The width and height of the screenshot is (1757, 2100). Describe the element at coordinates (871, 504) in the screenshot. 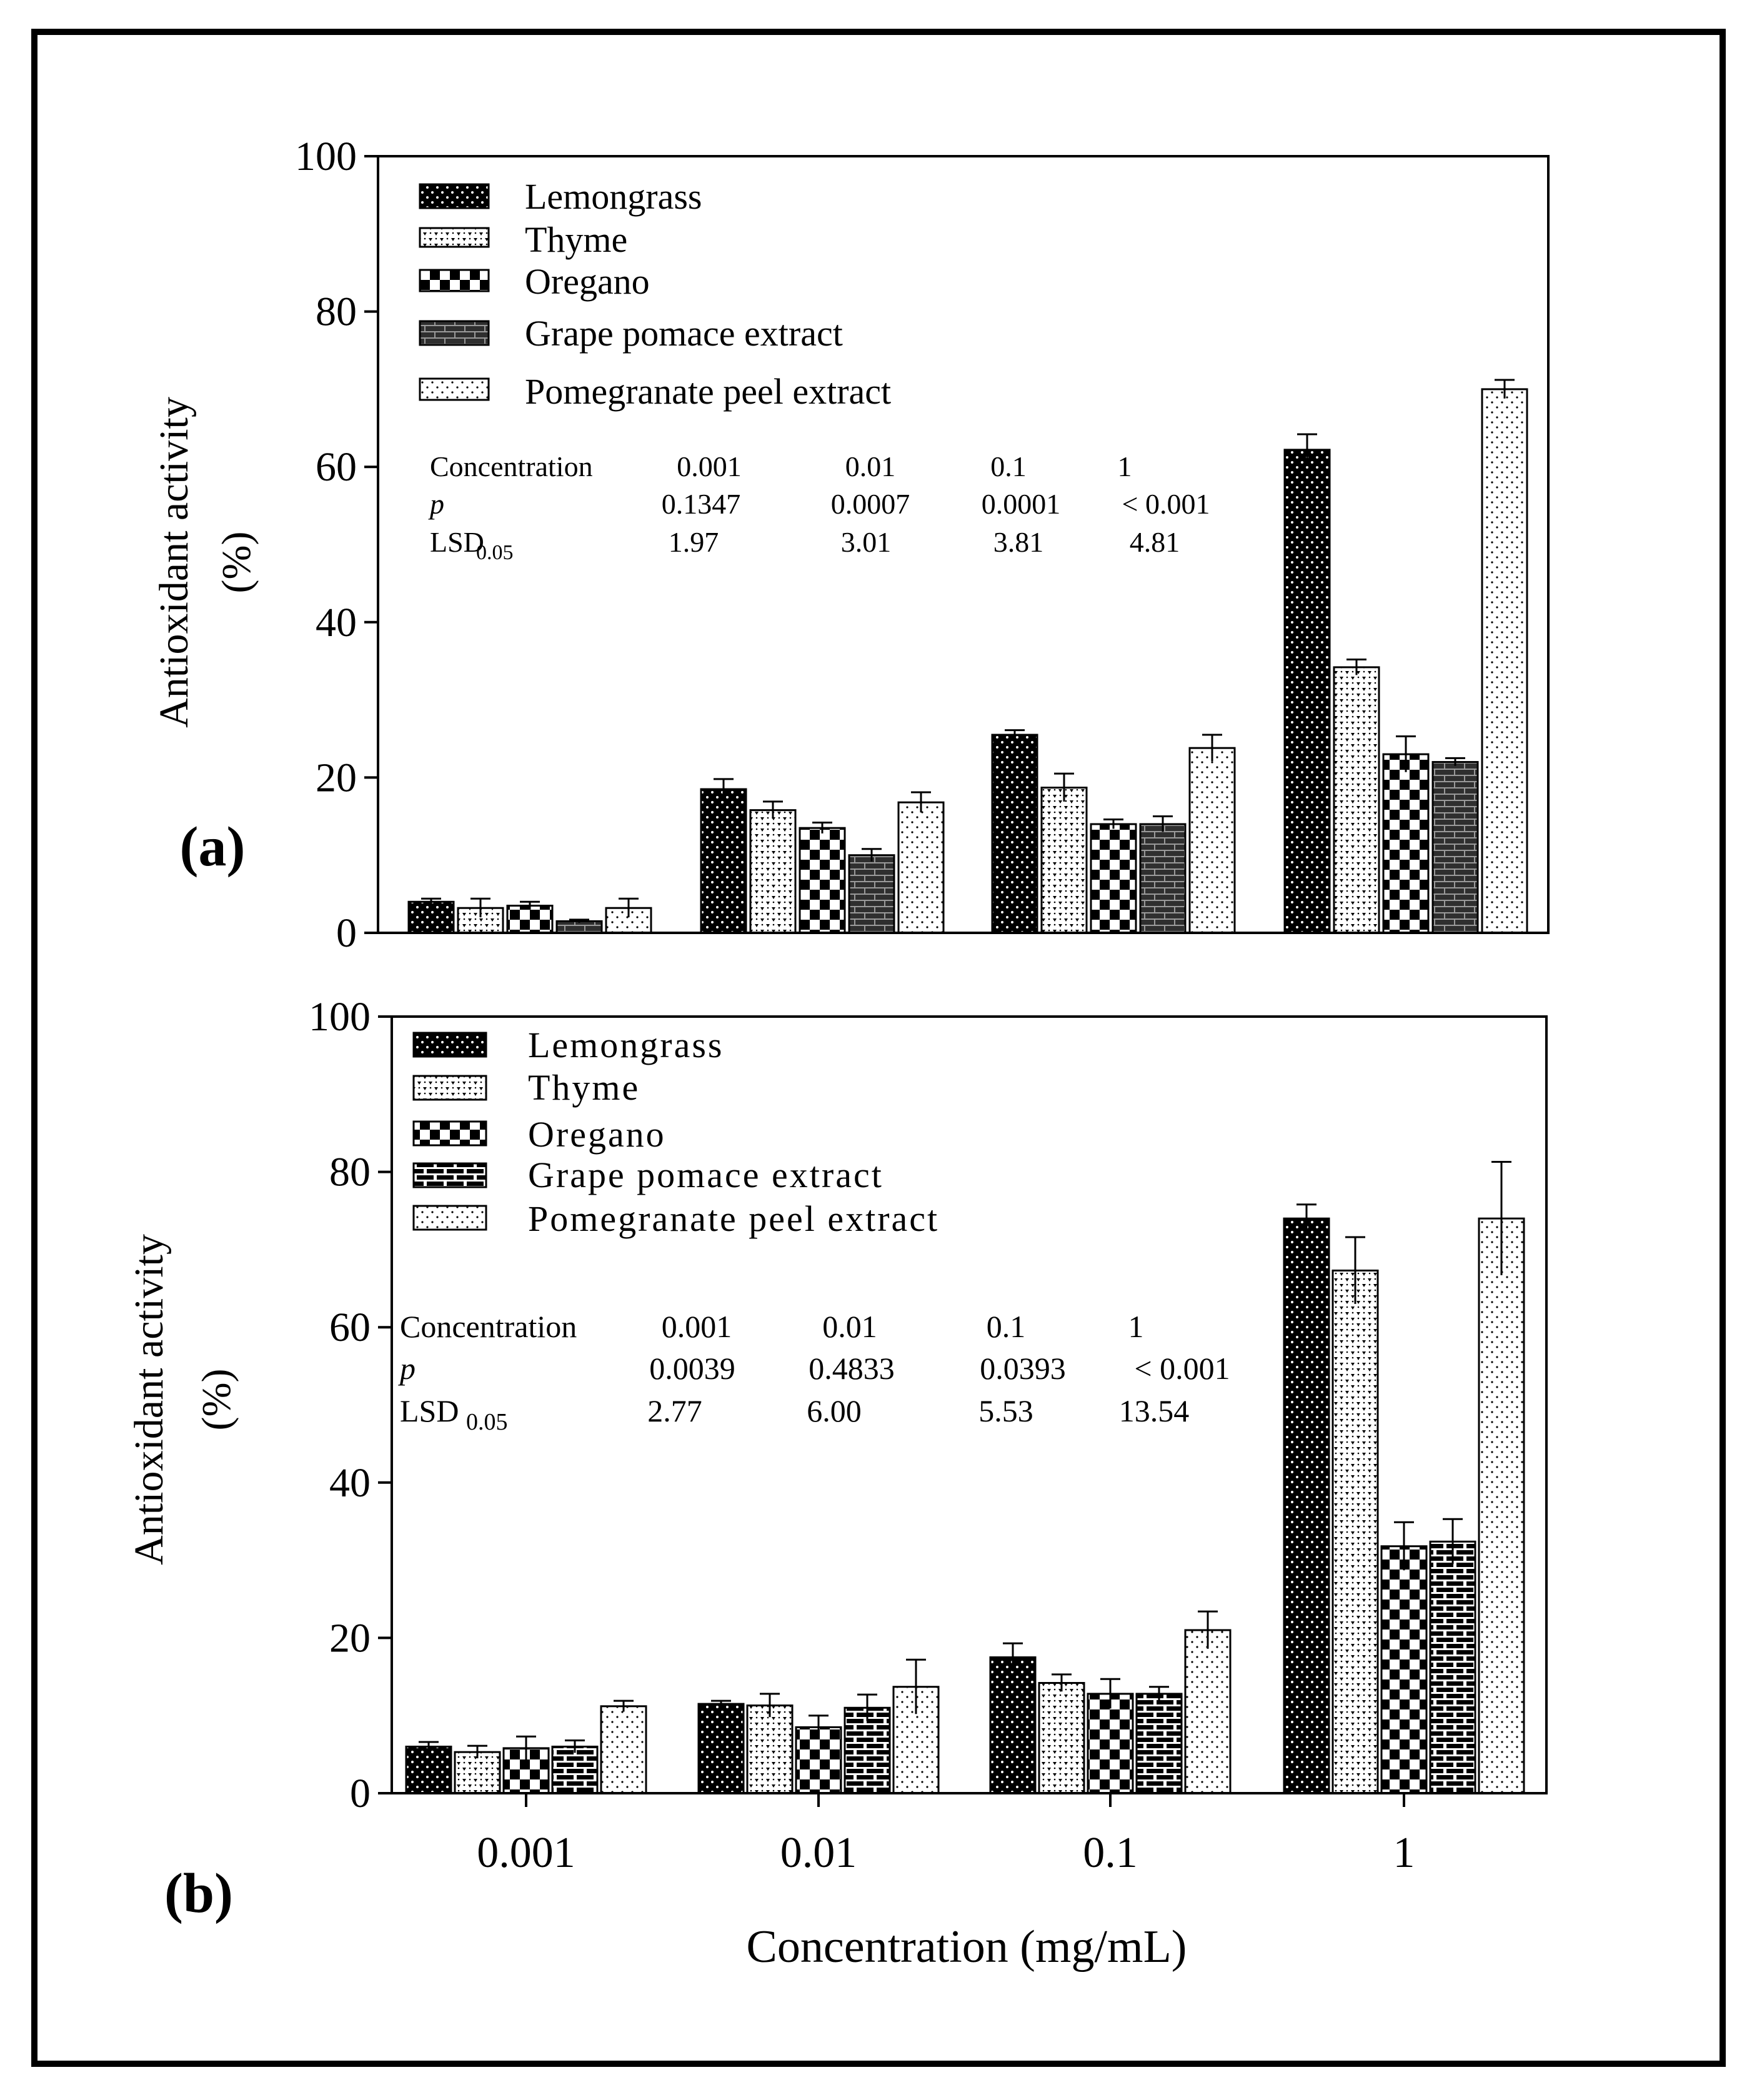

I see `stats-p-value: 0.0007` at that location.